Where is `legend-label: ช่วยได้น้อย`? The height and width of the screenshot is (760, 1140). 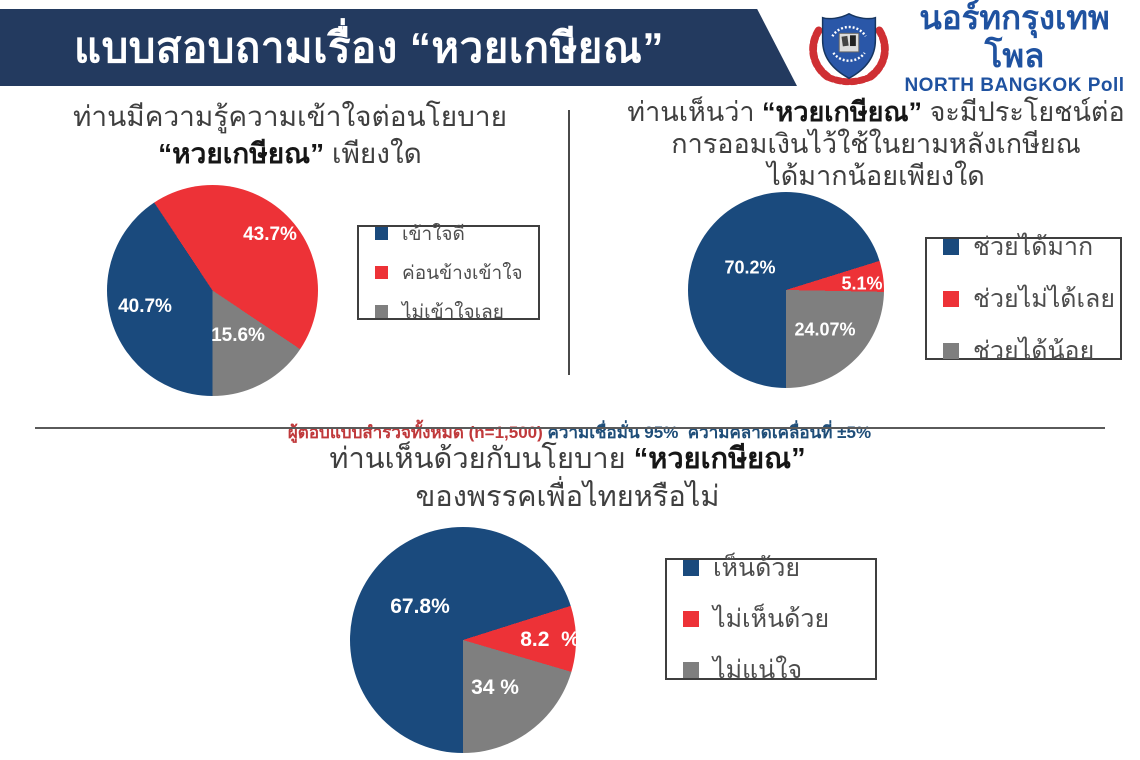 legend-label: ช่วยได้น้อย is located at coordinates (1034, 350).